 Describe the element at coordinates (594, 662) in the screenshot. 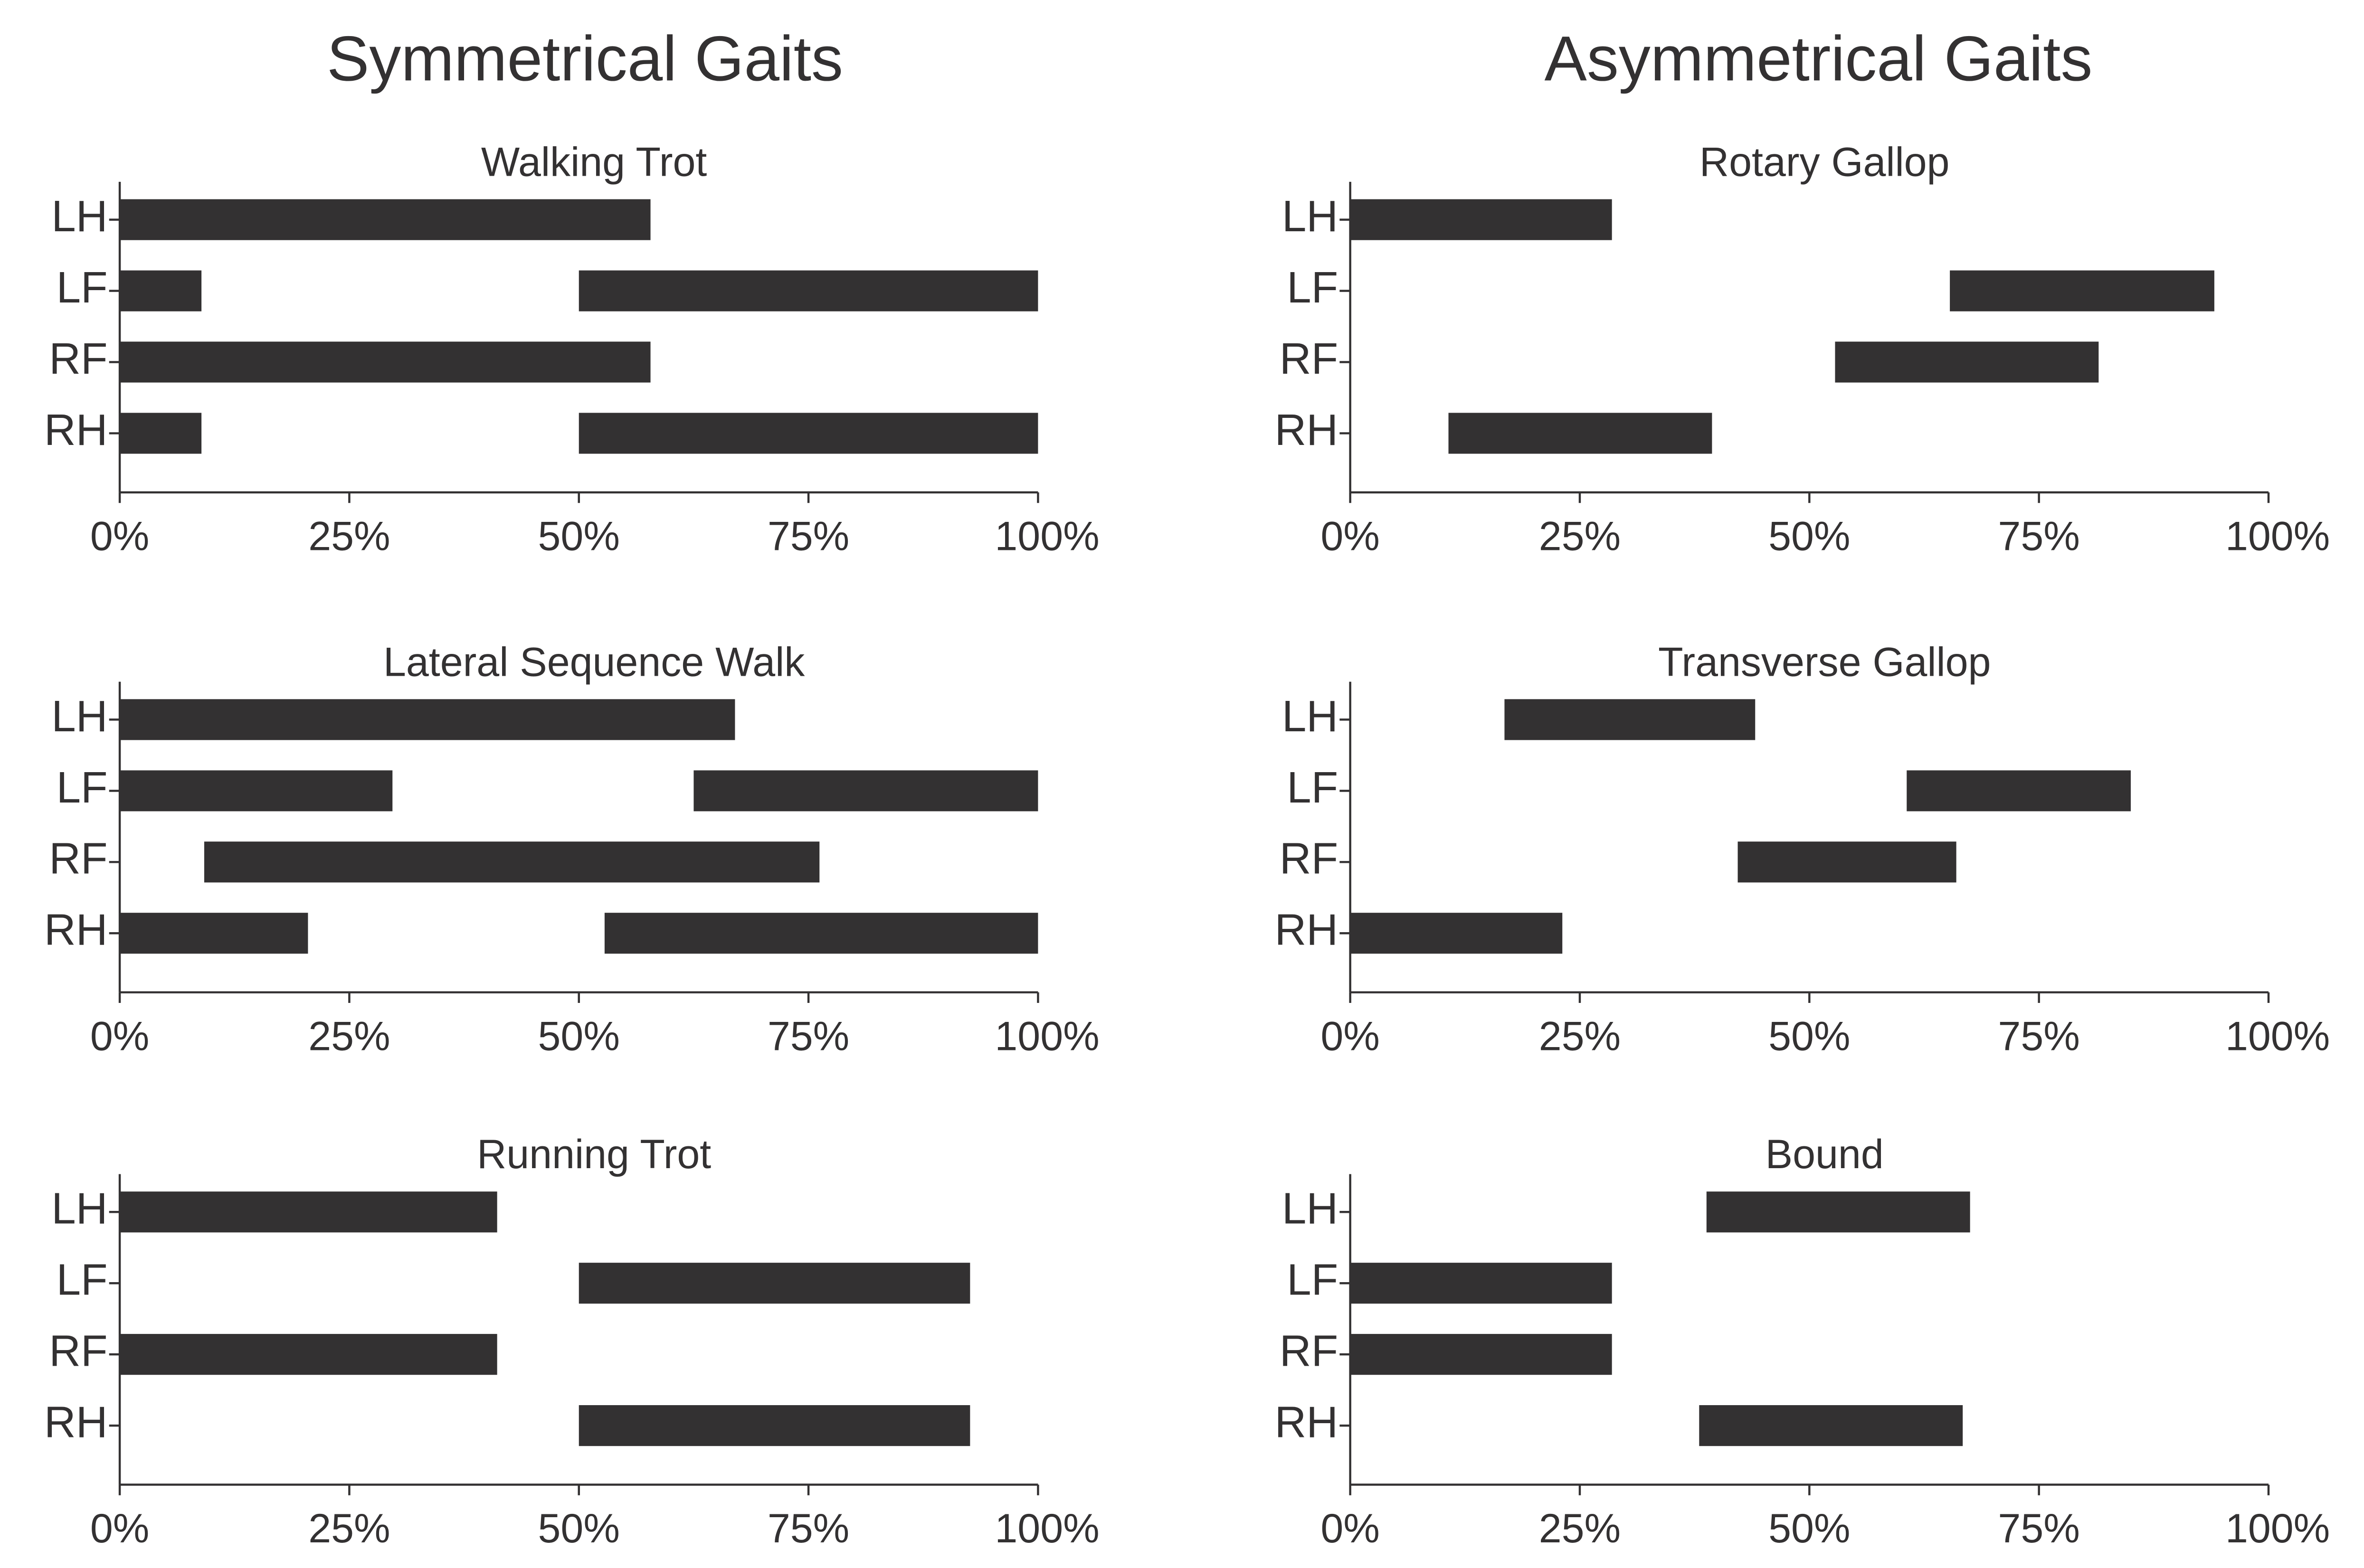

I see `subplot-title: Lateral Sequence Walk` at that location.